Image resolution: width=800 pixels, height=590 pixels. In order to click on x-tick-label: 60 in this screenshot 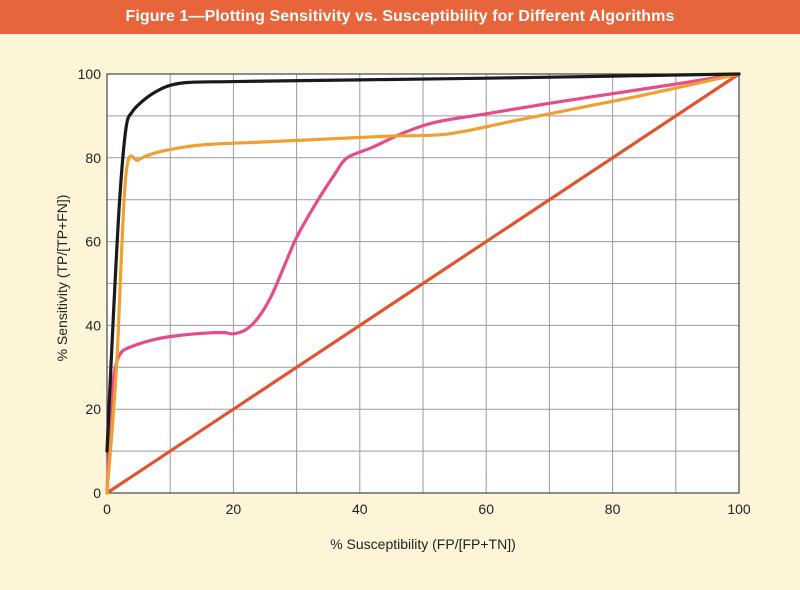, I will do `click(486, 509)`.